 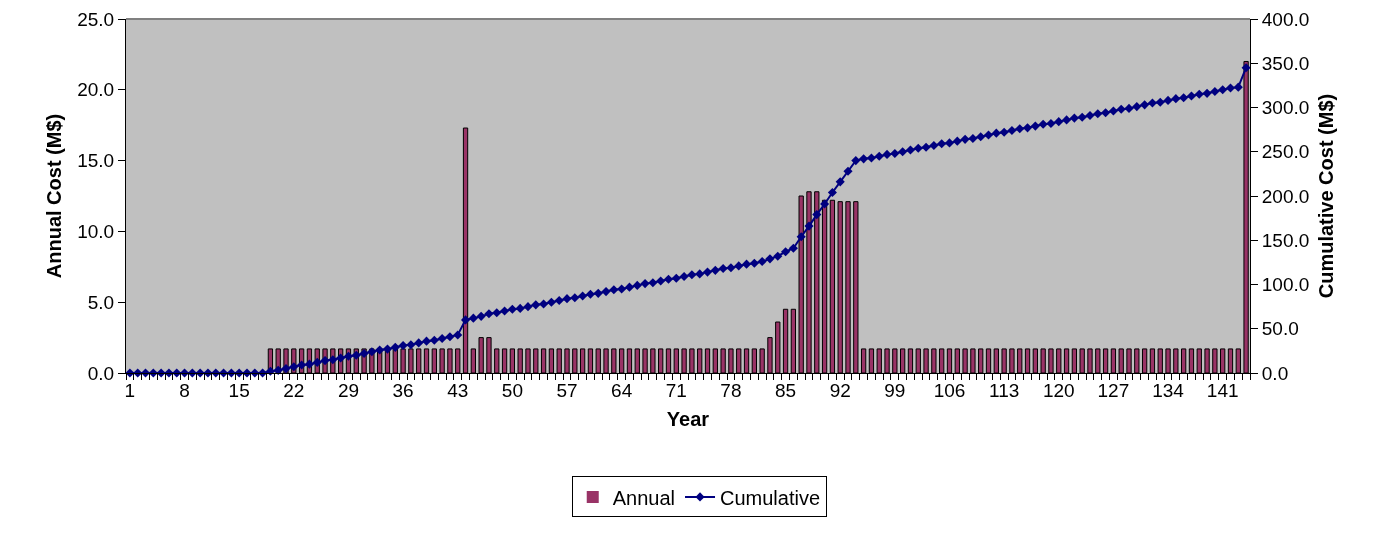 What do you see at coordinates (949, 390) in the screenshot?
I see `x-tick-label: 106` at bounding box center [949, 390].